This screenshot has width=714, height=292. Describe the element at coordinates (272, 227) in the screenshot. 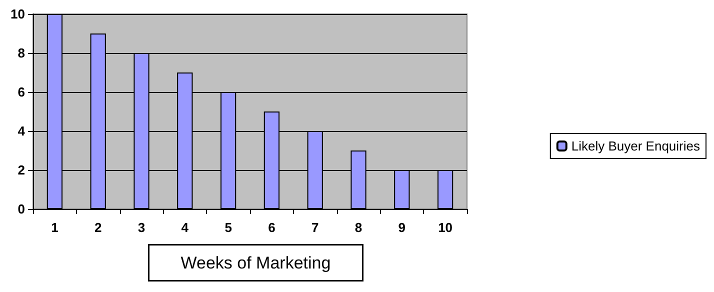

I see `x-tick-label: 6` at that location.